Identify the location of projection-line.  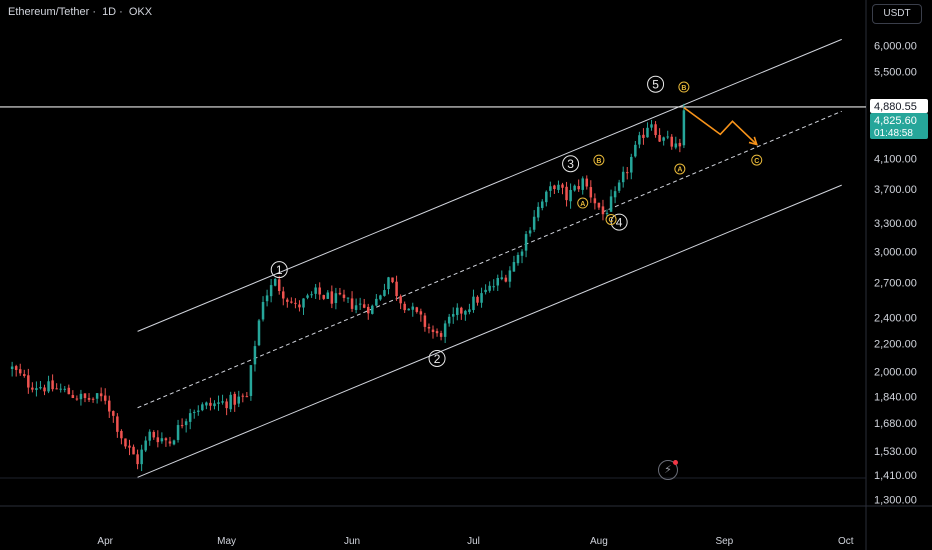
(720, 126).